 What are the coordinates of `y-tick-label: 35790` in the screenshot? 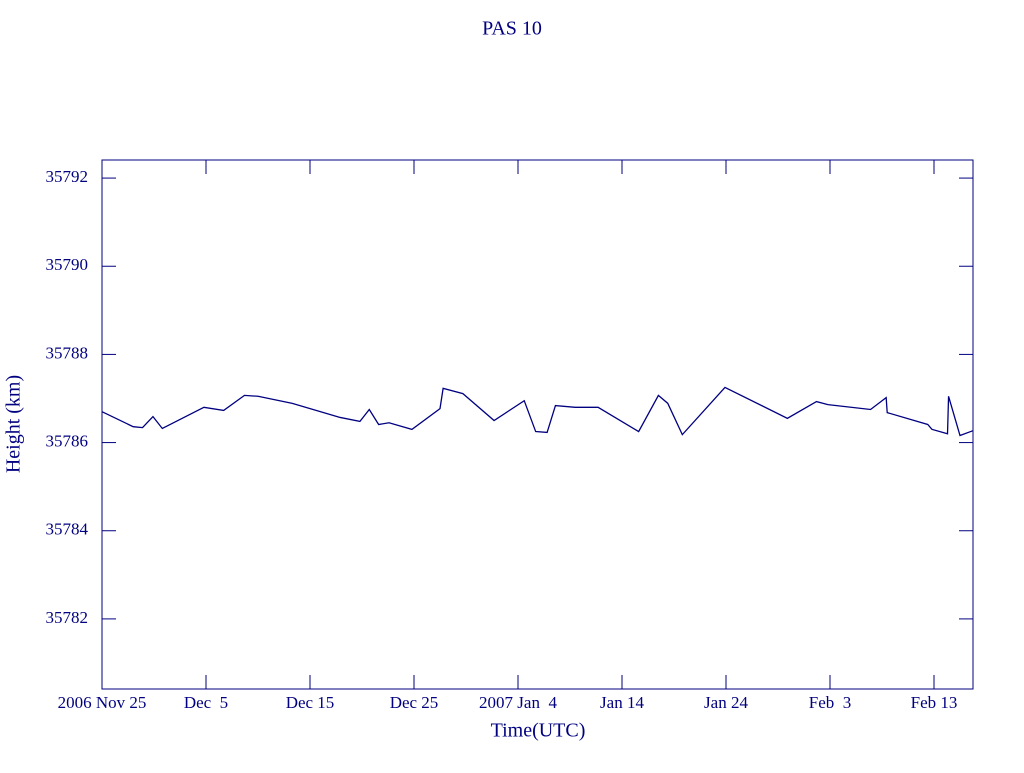 It's located at (67, 264).